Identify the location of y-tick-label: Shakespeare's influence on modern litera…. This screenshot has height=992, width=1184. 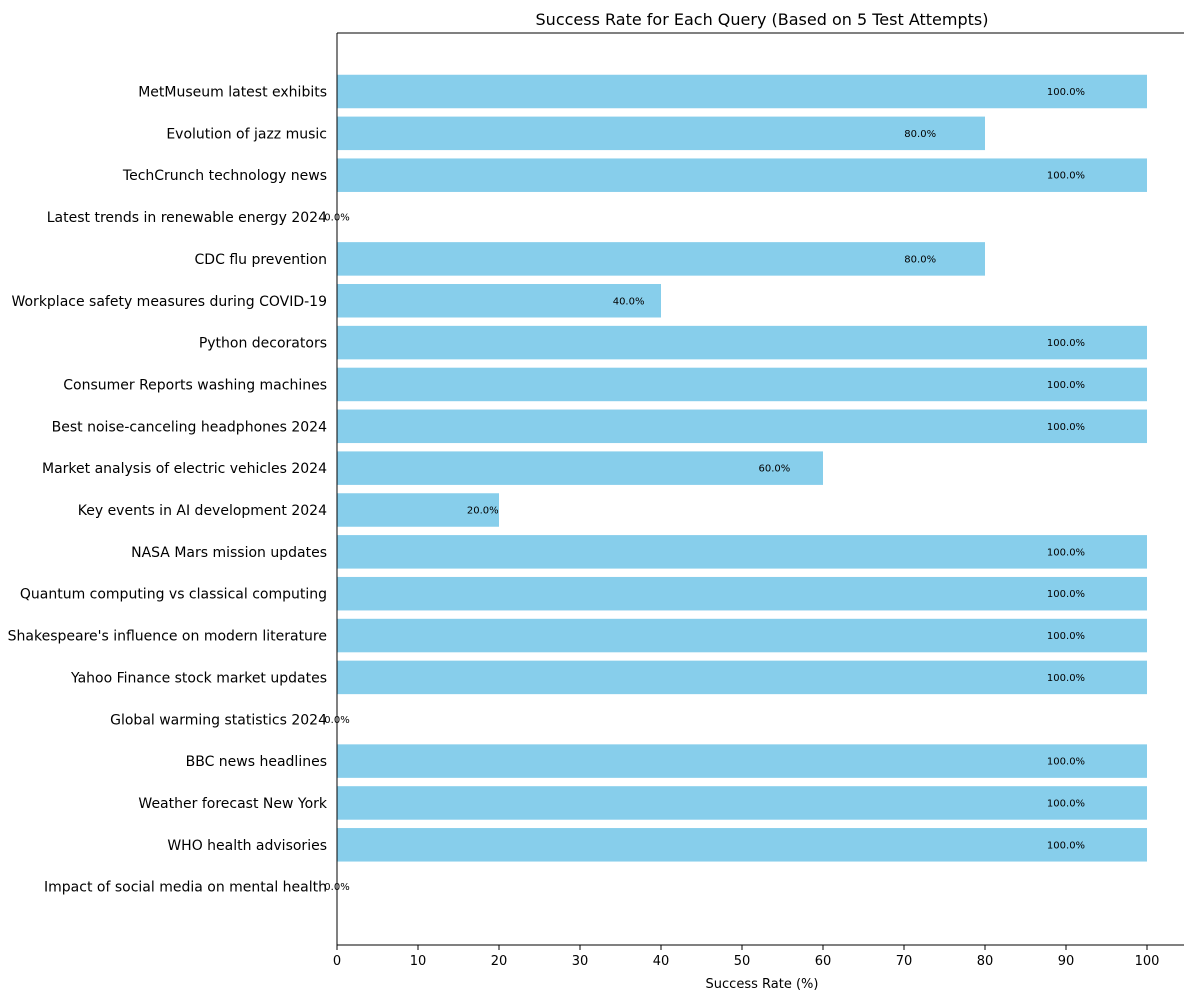
(167, 637).